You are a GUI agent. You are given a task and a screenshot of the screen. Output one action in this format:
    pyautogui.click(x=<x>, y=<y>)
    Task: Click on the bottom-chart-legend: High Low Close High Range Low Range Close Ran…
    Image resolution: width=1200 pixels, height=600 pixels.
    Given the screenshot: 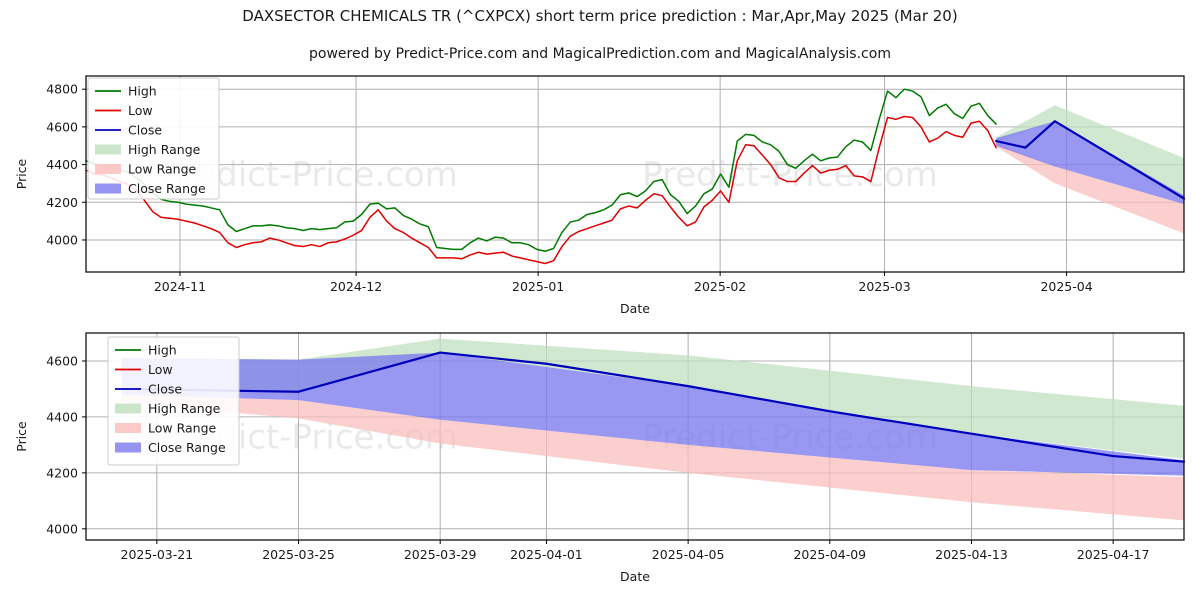 What is the action you would take?
    pyautogui.click(x=173, y=401)
    